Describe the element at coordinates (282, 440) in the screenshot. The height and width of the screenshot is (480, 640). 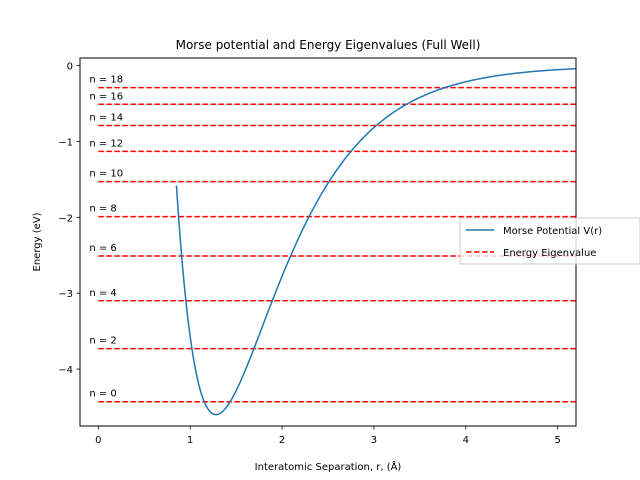
I see `x-tick-label: 2` at that location.